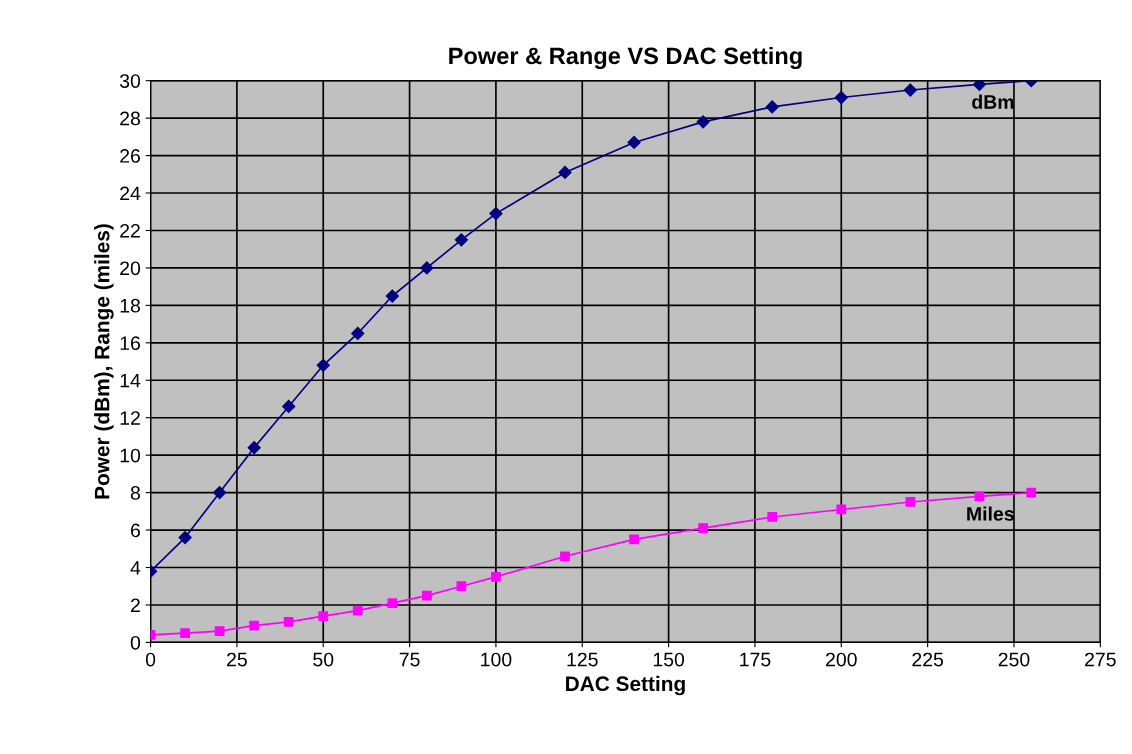  What do you see at coordinates (669, 659) in the screenshot?
I see `x-tick-label: 150` at bounding box center [669, 659].